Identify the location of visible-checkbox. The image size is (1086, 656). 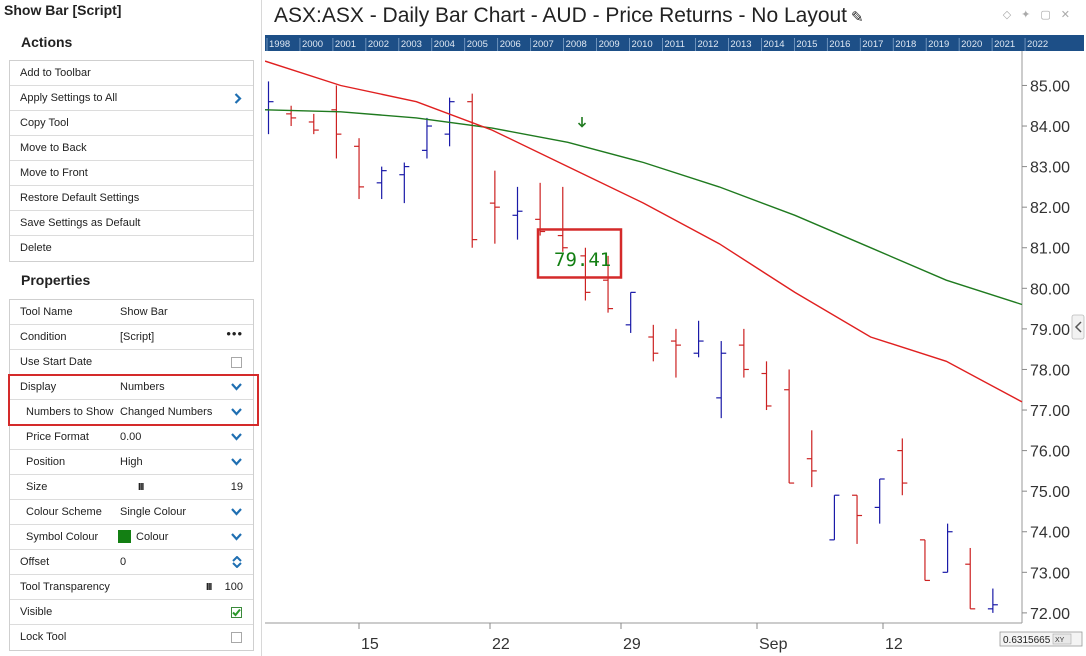
(236, 612).